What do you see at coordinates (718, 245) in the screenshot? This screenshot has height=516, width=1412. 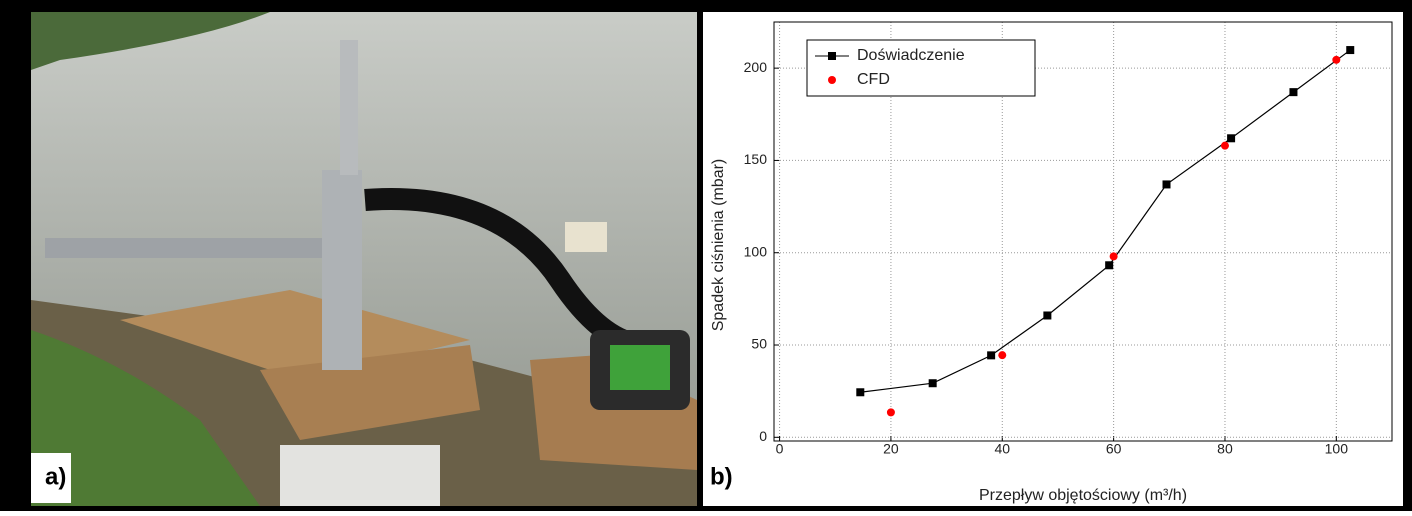 I see `y-axis-title: Spadek ciśnienia (mbar)` at bounding box center [718, 245].